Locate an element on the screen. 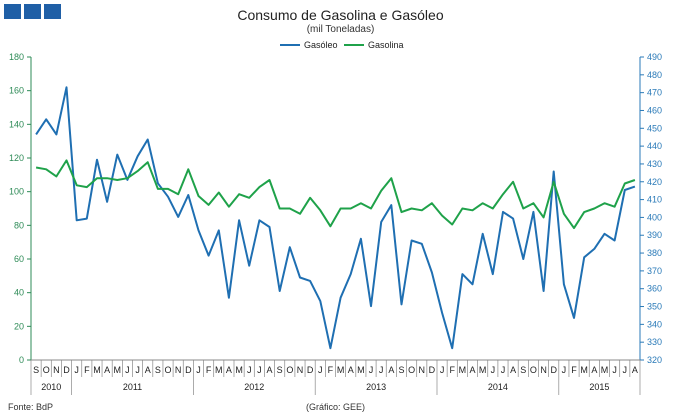 This screenshot has width=681, height=418. right-tick-label: 410 is located at coordinates (654, 200).